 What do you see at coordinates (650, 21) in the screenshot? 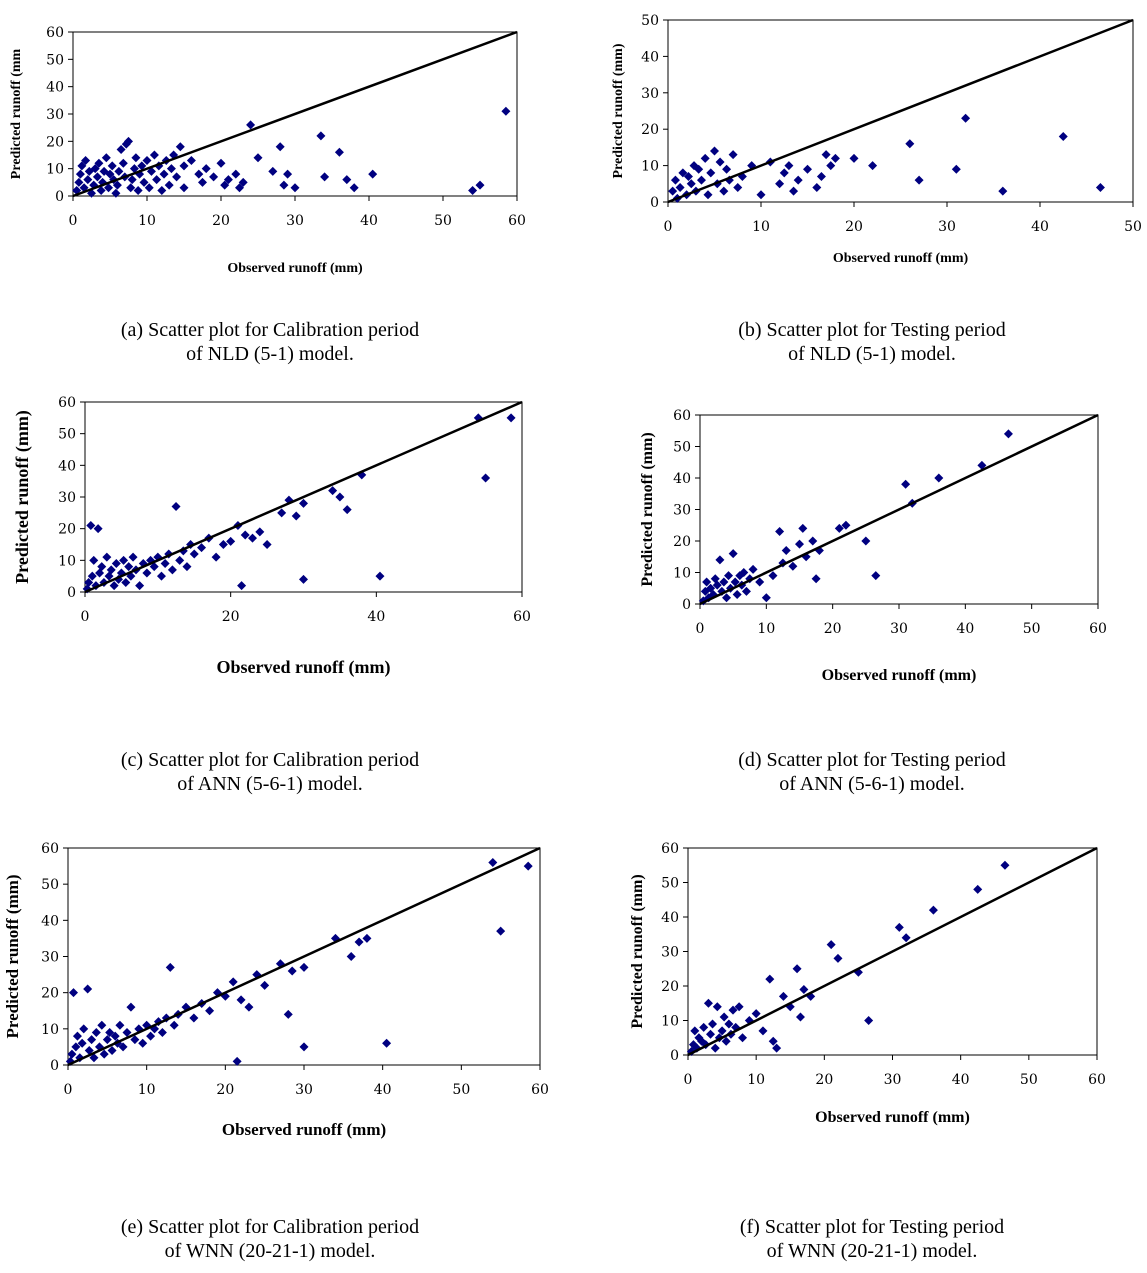
I see `y-tick-label: 50` at bounding box center [650, 21].